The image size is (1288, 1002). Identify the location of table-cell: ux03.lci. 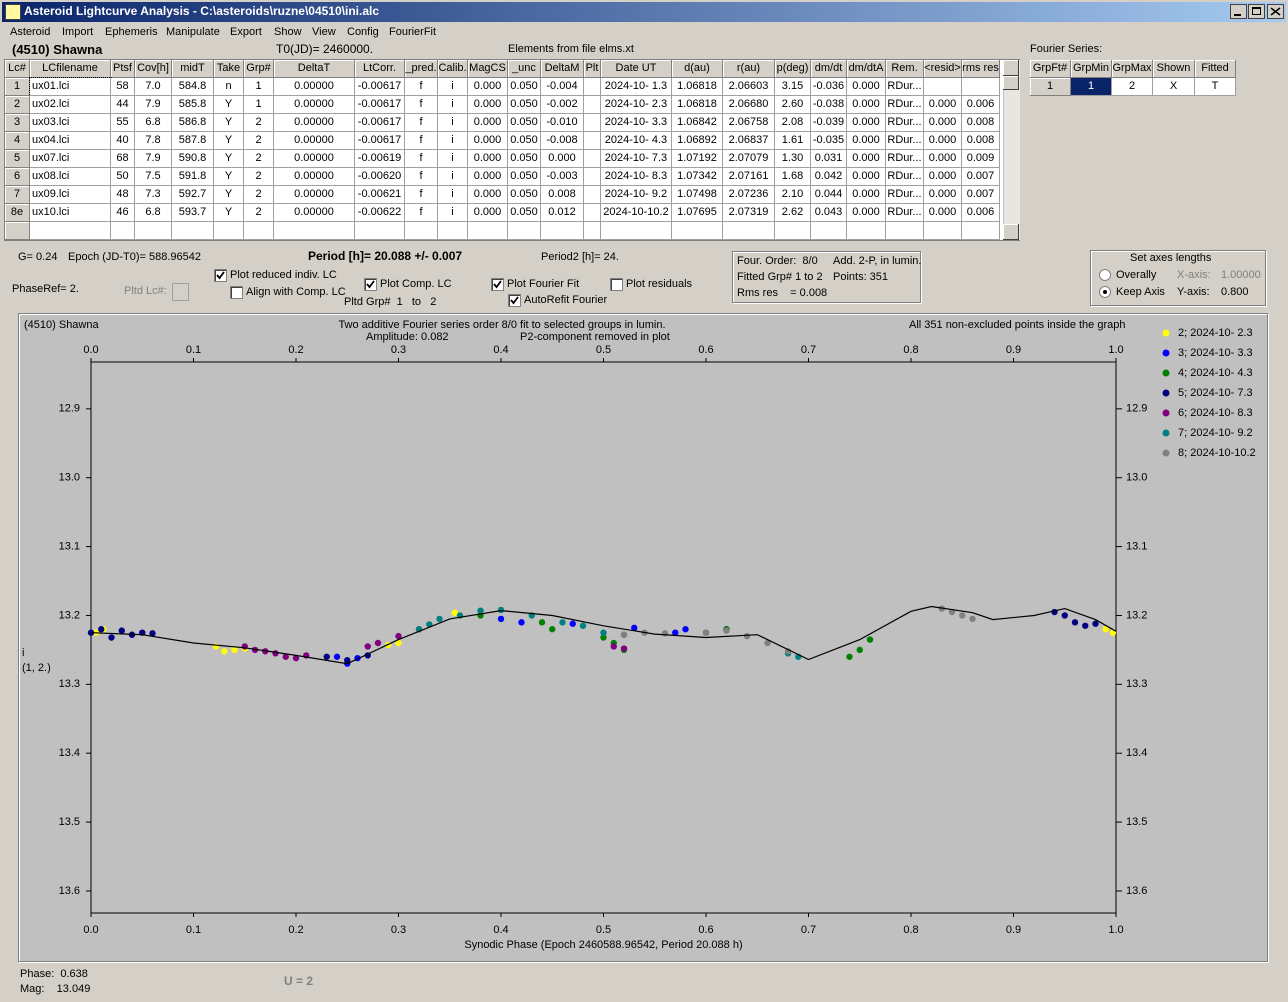
(70, 123).